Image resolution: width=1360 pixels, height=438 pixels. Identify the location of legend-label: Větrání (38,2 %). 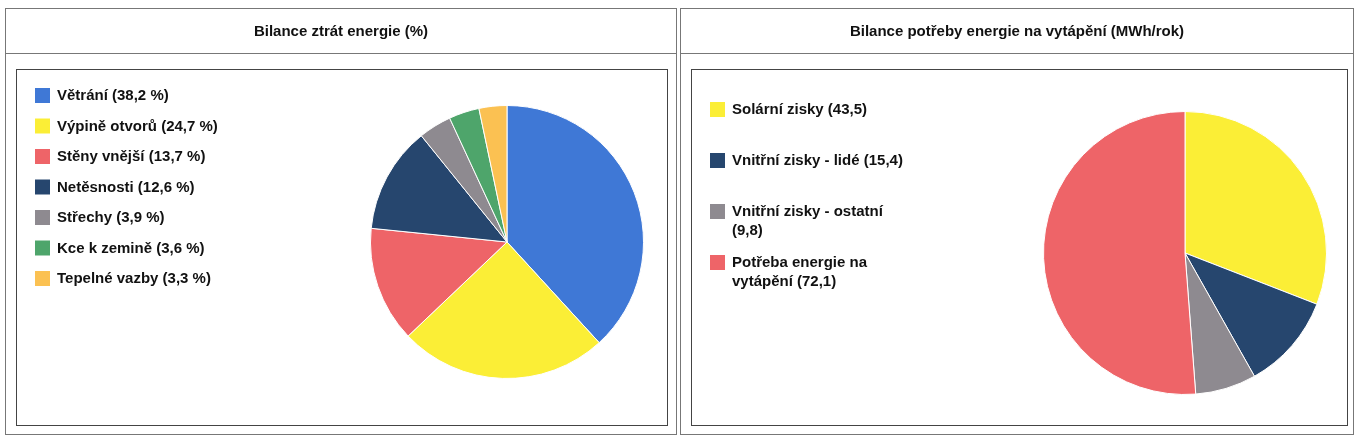
(113, 95).